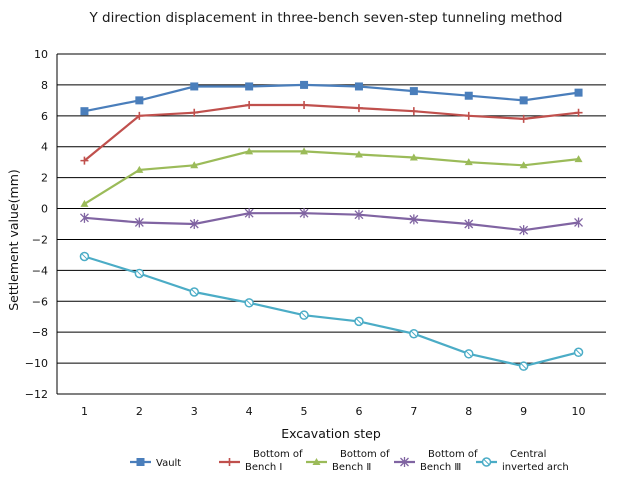 The image size is (618, 486). Describe the element at coordinates (40, 239) in the screenshot. I see `y-tick-label: −2` at that location.